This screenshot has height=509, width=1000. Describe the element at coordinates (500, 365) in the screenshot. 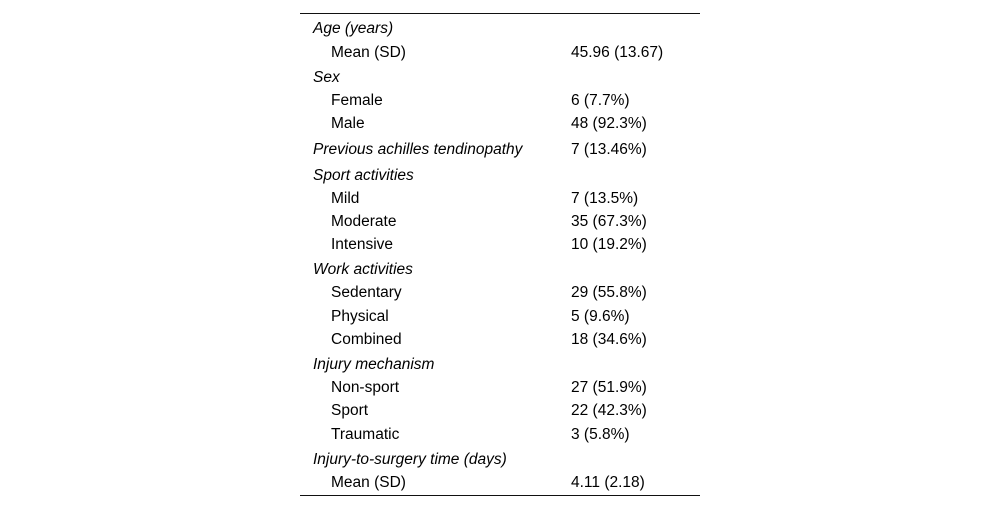

I see `table-row: Injury mechanism` at that location.